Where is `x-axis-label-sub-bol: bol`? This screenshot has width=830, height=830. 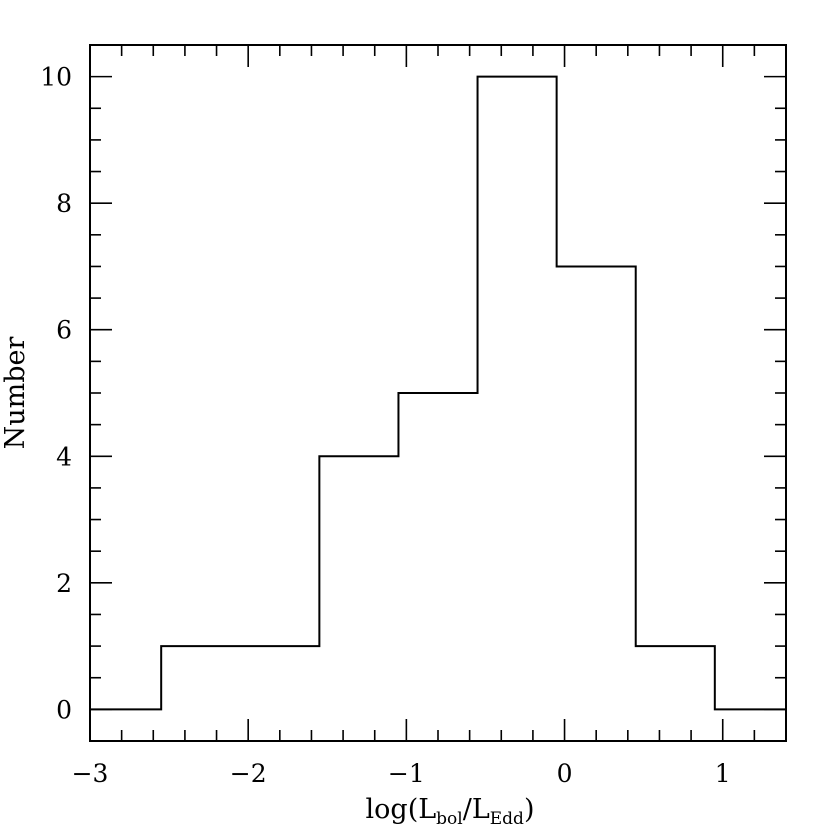 x-axis-label-sub-bol: bol is located at coordinates (449, 819).